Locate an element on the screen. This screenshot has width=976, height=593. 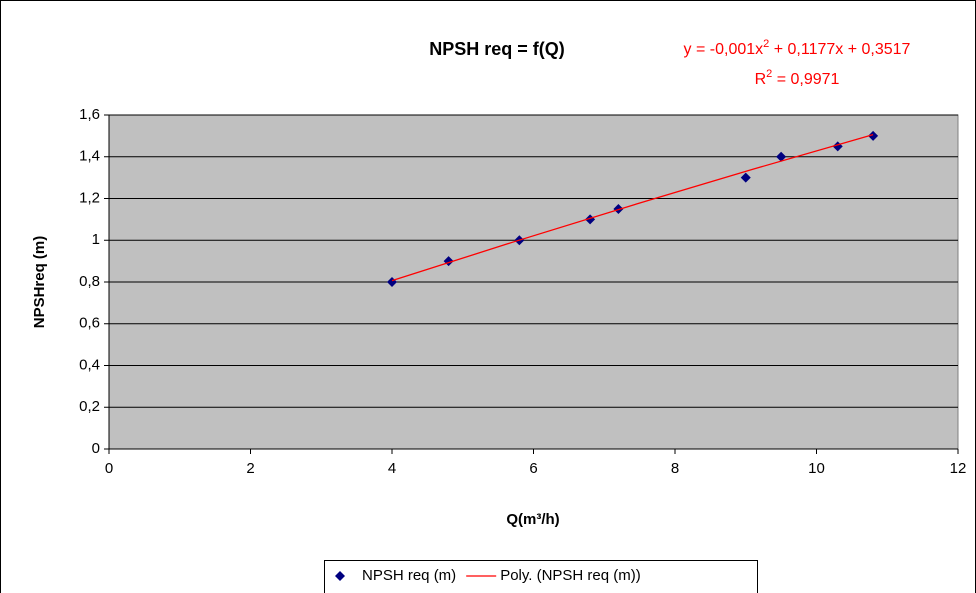
y-tick-label: 0 is located at coordinates (96, 448).